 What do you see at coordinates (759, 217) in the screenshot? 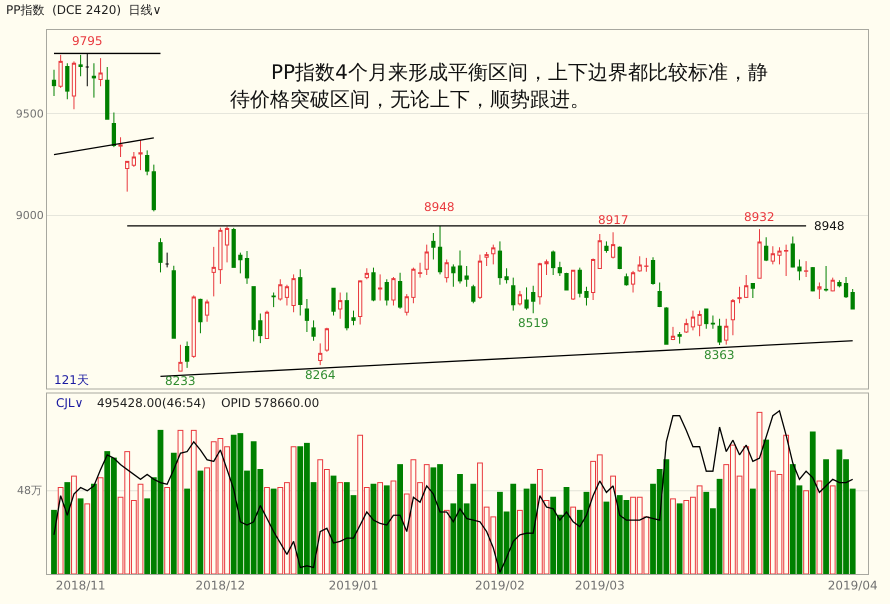
I see `annotation: 8932` at bounding box center [759, 217].